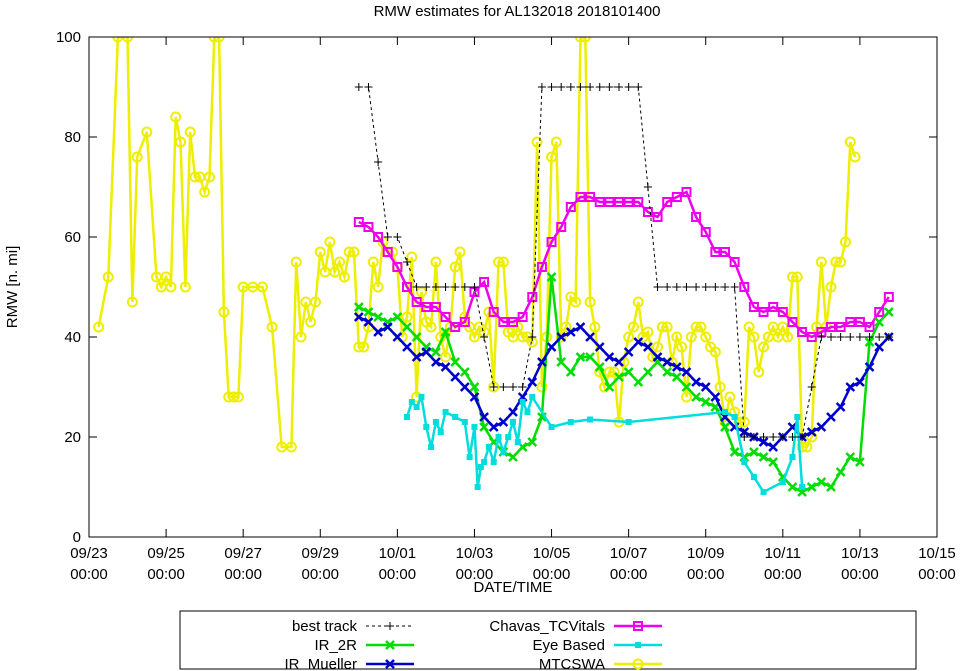 The width and height of the screenshot is (963, 671). What do you see at coordinates (572, 663) in the screenshot?
I see `legend-label: MTCSWA` at bounding box center [572, 663].